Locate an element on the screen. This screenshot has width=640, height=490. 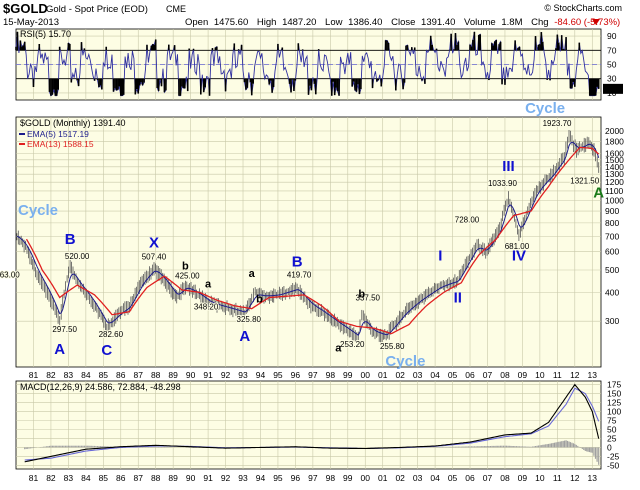
elliott-wave-label: C is located at coordinates (106, 350).